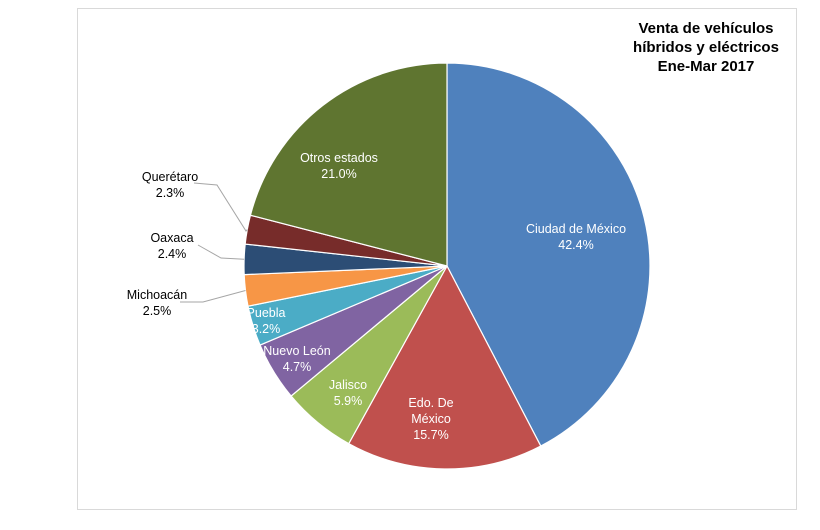  Describe the element at coordinates (296, 351) in the screenshot. I see `slice-name: Nuevo León` at that location.